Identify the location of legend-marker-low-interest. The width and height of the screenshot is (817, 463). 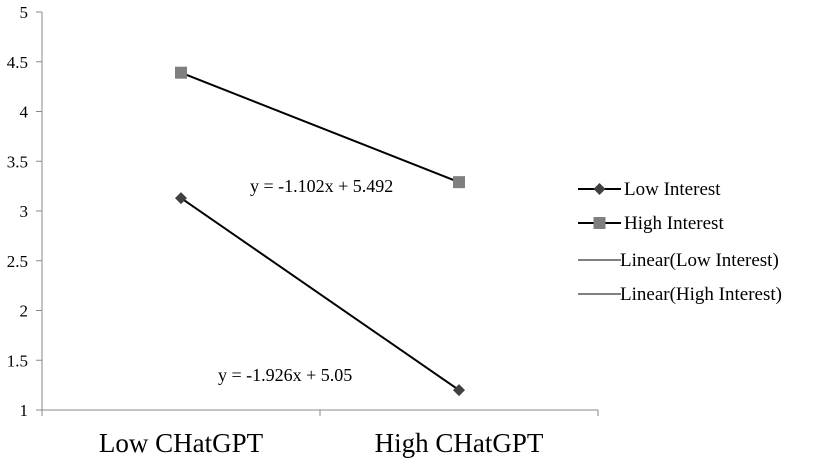
(599, 189).